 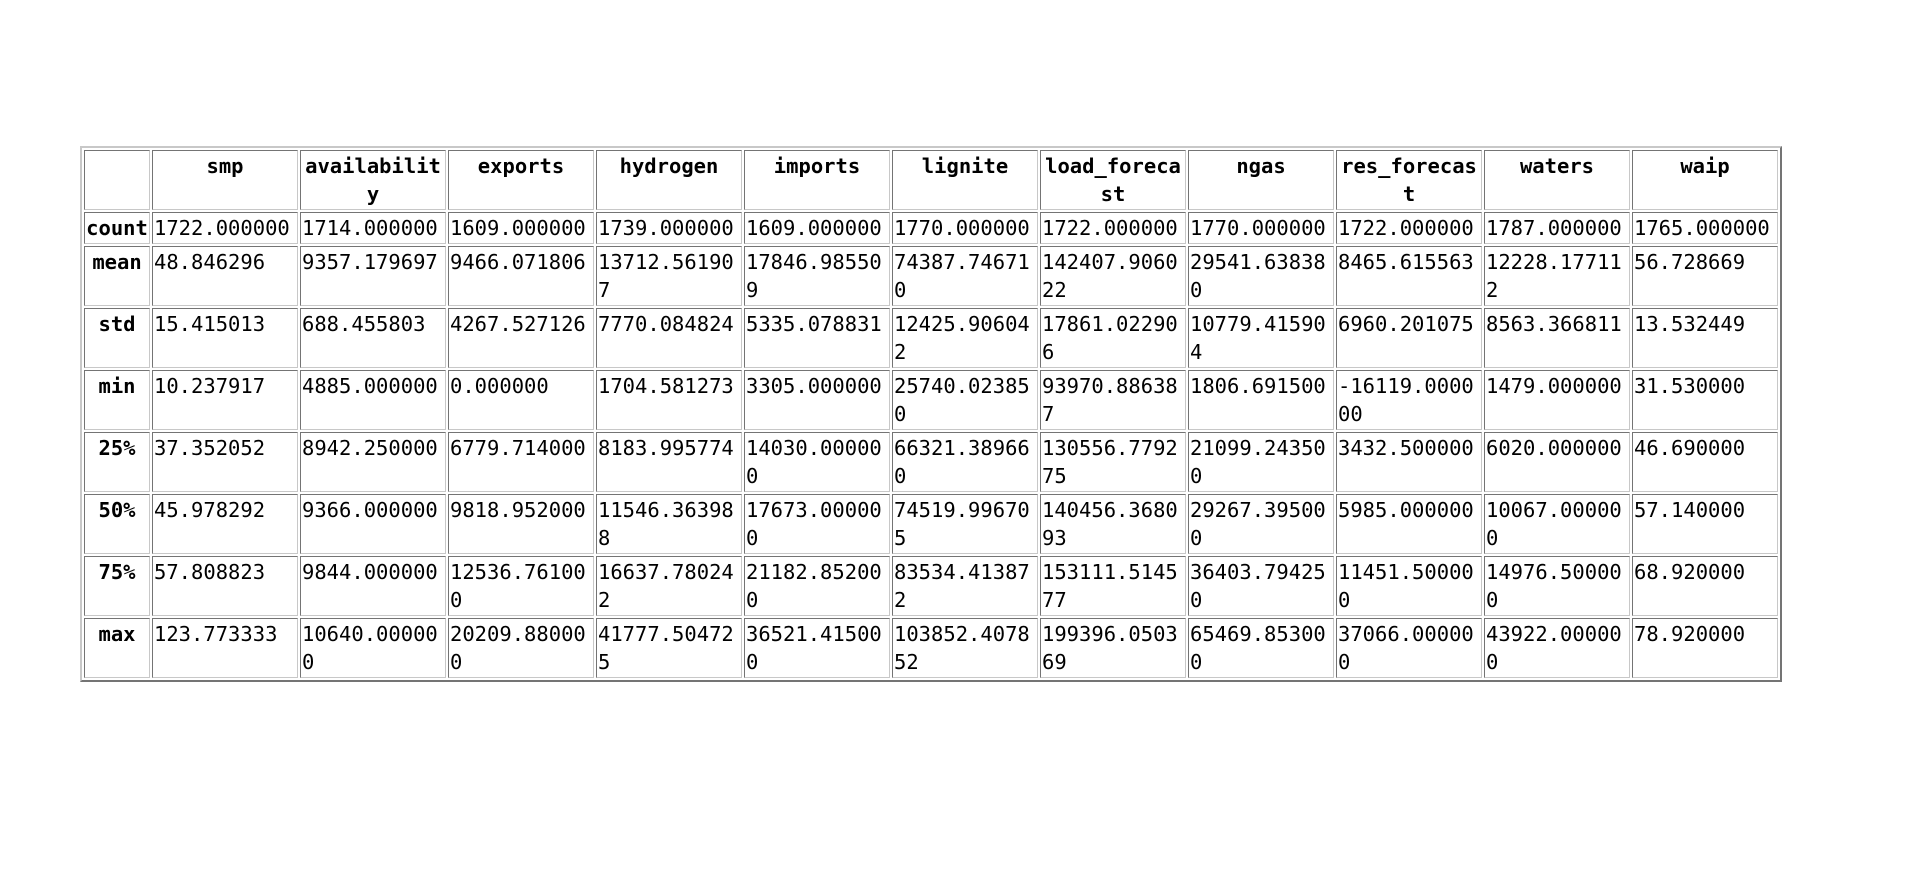 I want to click on table-cell: 57.808823, so click(x=225, y=586).